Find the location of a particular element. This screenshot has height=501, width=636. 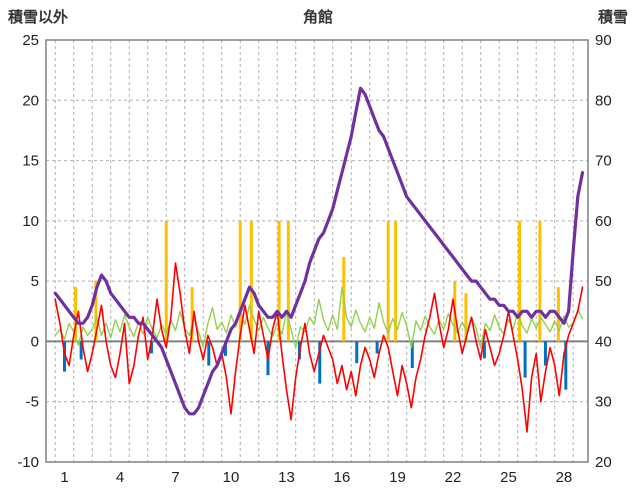

left-axis-title: 積雪以外 is located at coordinates (38, 17).